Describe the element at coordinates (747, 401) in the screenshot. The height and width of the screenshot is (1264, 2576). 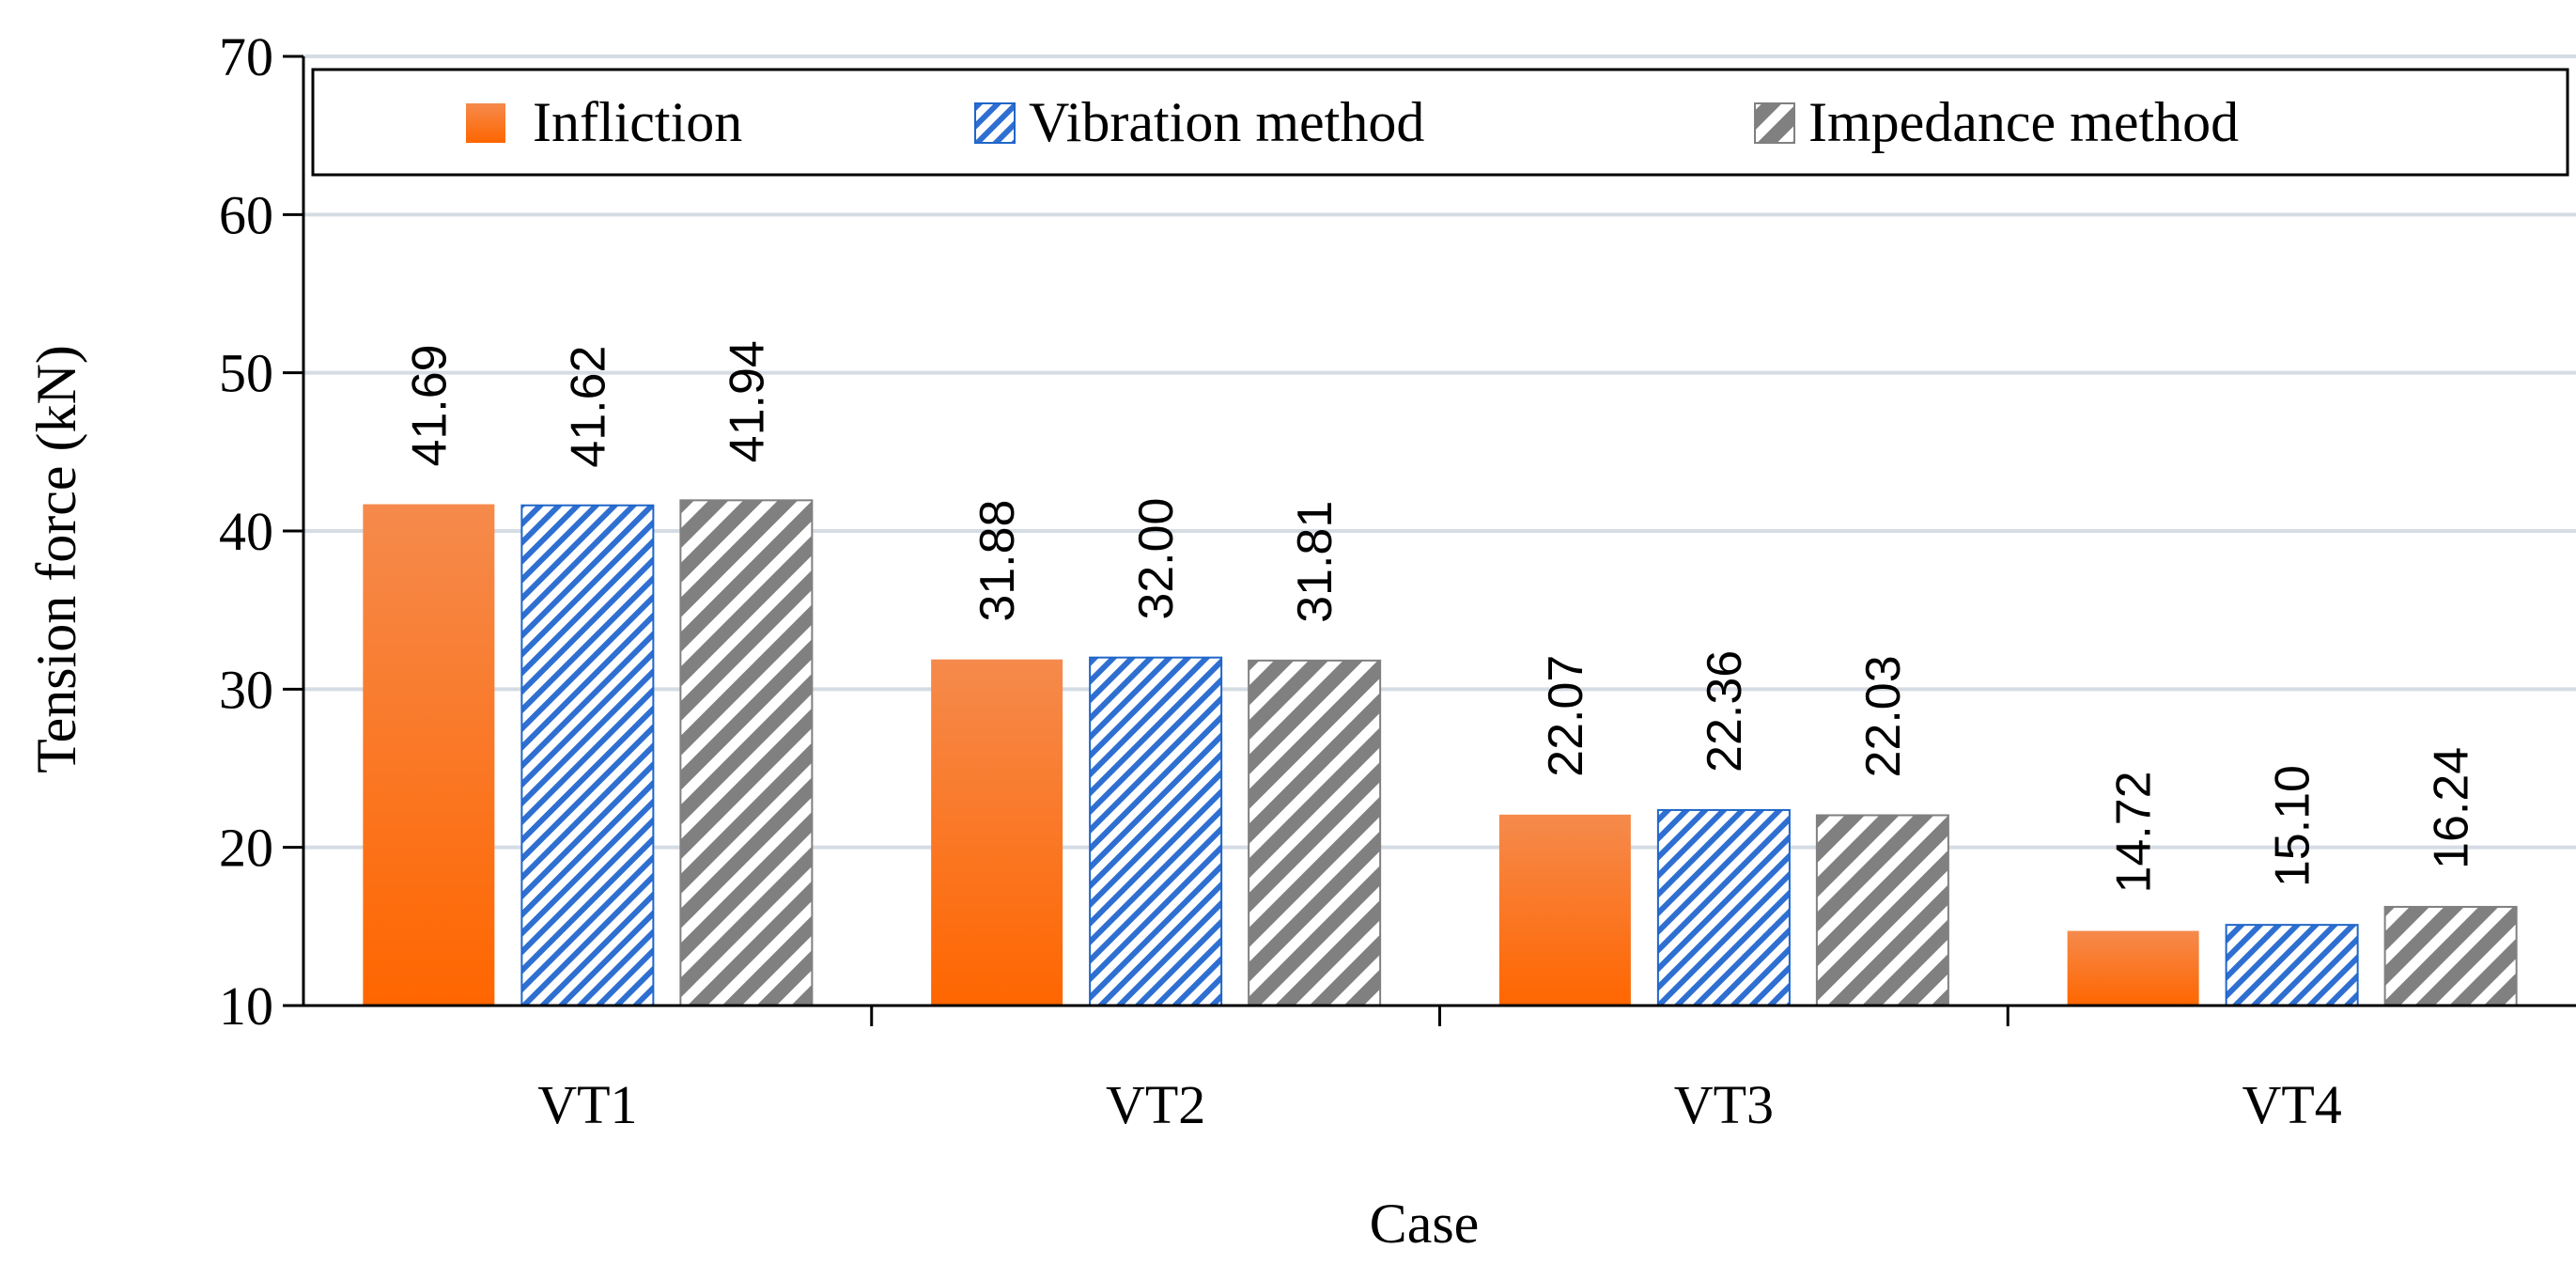
I see `data-label-vt1-impedance-method: 41.94` at that location.